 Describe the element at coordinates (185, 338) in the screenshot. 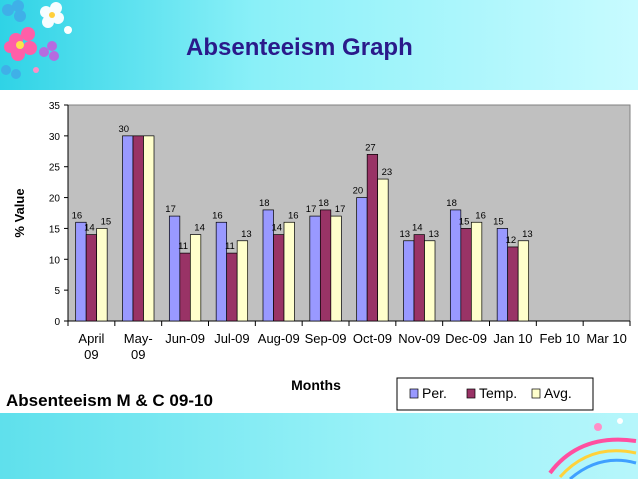

I see `x-tick-label: Jun-09` at that location.